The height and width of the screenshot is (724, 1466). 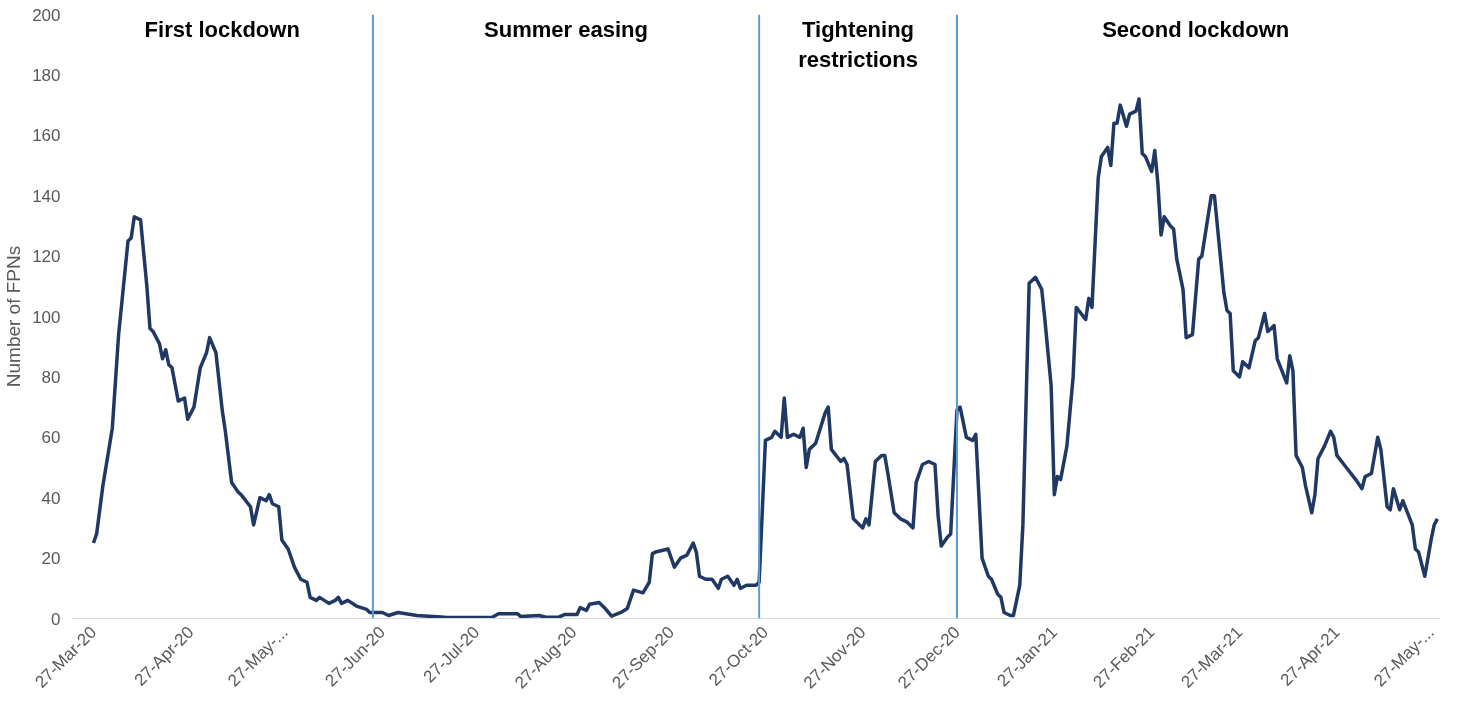 I want to click on y-tick-label: 180, so click(x=46, y=75).